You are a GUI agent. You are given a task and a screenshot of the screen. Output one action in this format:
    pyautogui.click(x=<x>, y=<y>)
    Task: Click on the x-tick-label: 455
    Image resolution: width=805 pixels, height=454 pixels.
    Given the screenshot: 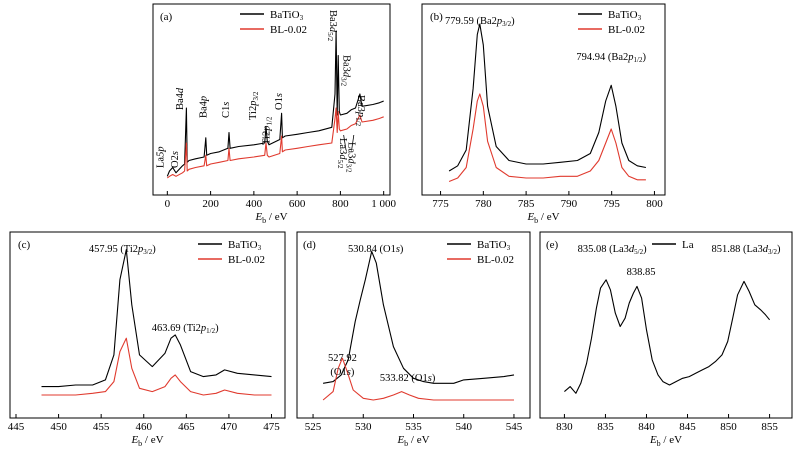 What is the action you would take?
    pyautogui.click(x=101, y=427)
    